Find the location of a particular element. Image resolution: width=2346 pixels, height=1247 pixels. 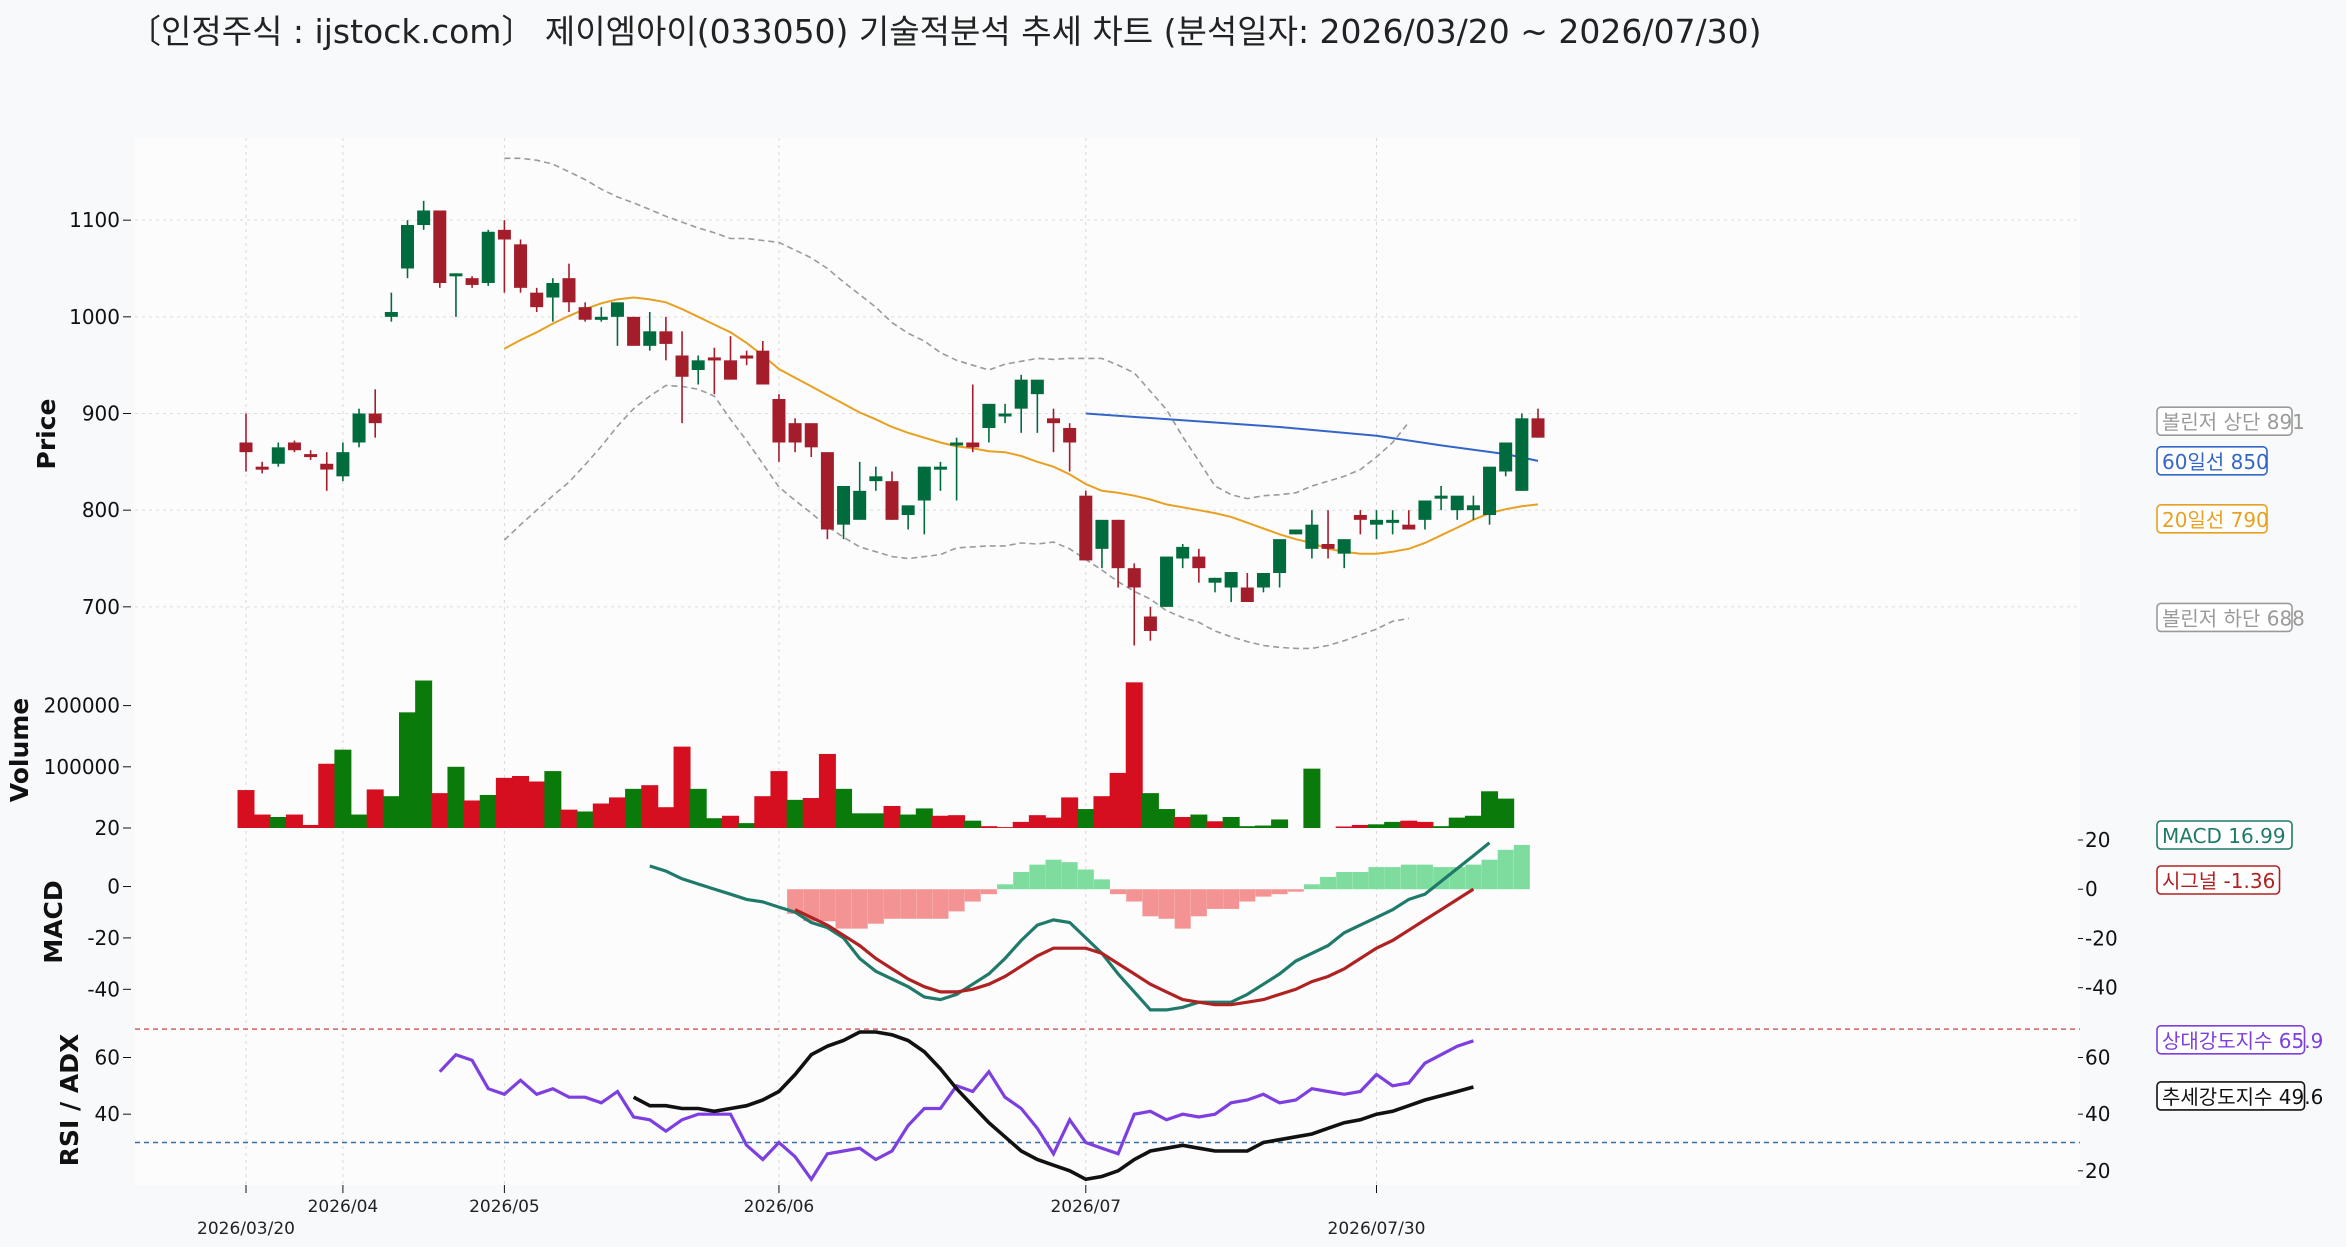

macd-right-tick-label: -20 is located at coordinates (2101, 938).